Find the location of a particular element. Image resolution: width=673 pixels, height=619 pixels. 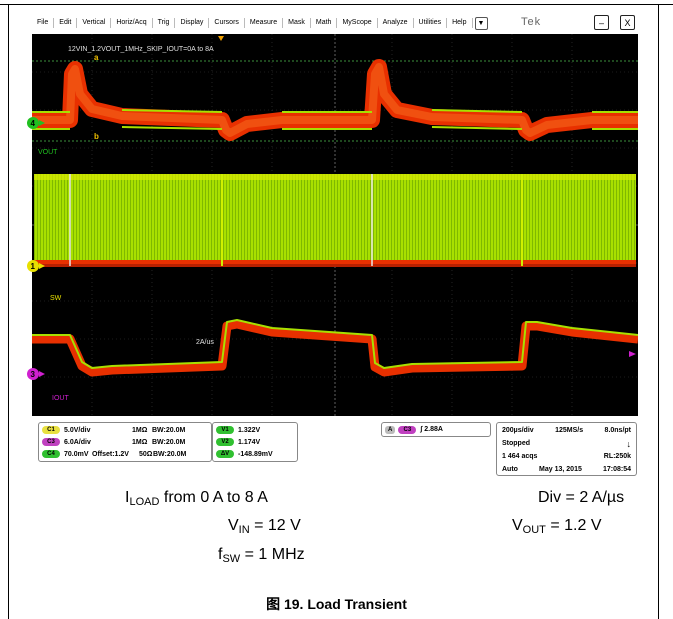

channel-badge-c1: C1 is located at coordinates (51, 430).